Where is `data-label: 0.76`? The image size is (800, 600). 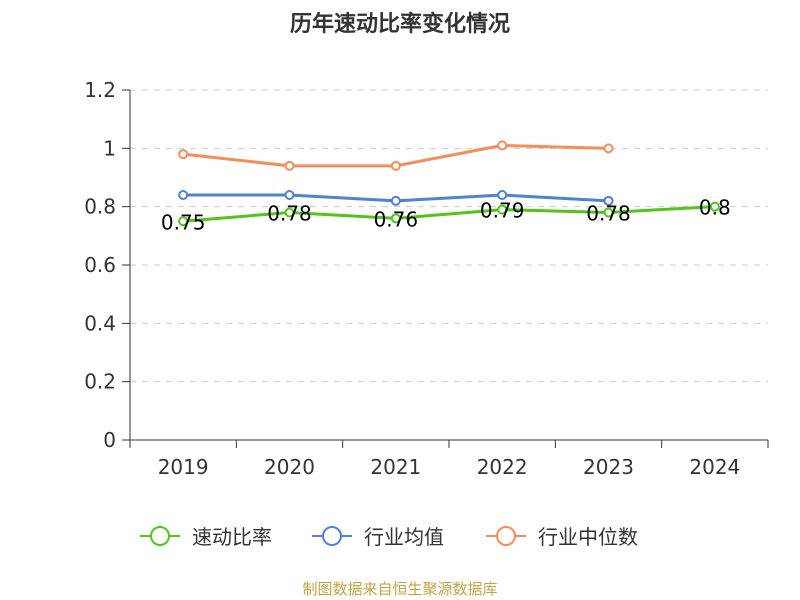 data-label: 0.76 is located at coordinates (396, 219).